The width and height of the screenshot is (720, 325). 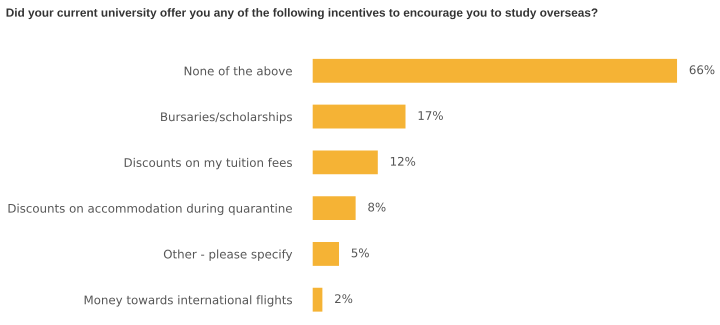 I want to click on data-label: 5%, so click(x=360, y=253).